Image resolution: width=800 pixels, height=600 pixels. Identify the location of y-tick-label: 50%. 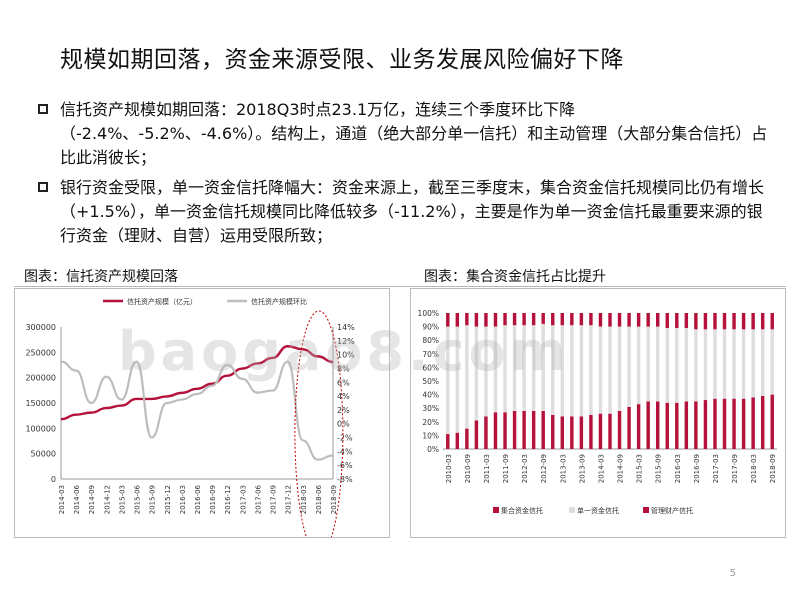
(430, 381).